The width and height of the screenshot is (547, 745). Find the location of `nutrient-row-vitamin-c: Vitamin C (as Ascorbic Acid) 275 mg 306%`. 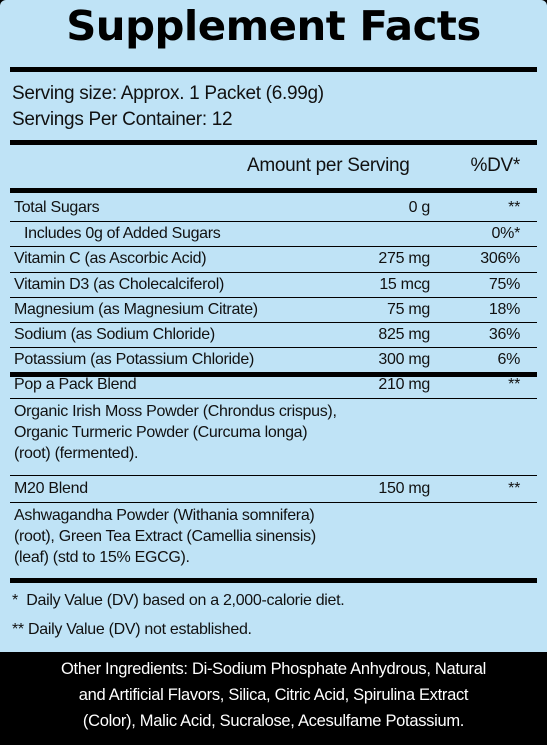

nutrient-row-vitamin-c: Vitamin C (as Ascorbic Acid) 275 mg 306% is located at coordinates (267, 260).